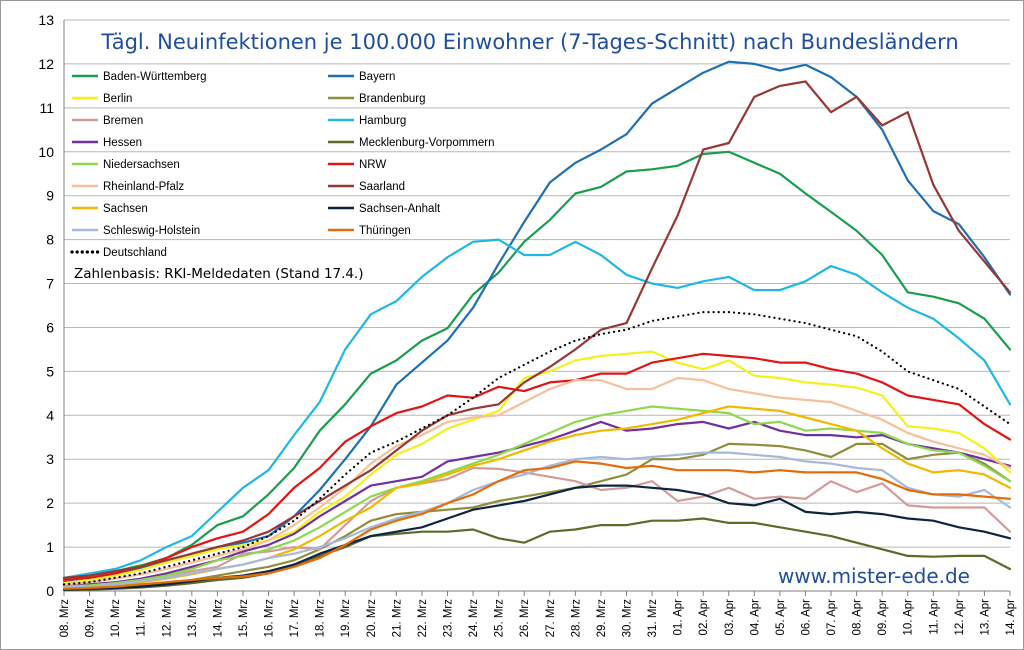 Image resolution: width=1024 pixels, height=650 pixels. I want to click on x-tick-label: 13. Apr, so click(985, 617).